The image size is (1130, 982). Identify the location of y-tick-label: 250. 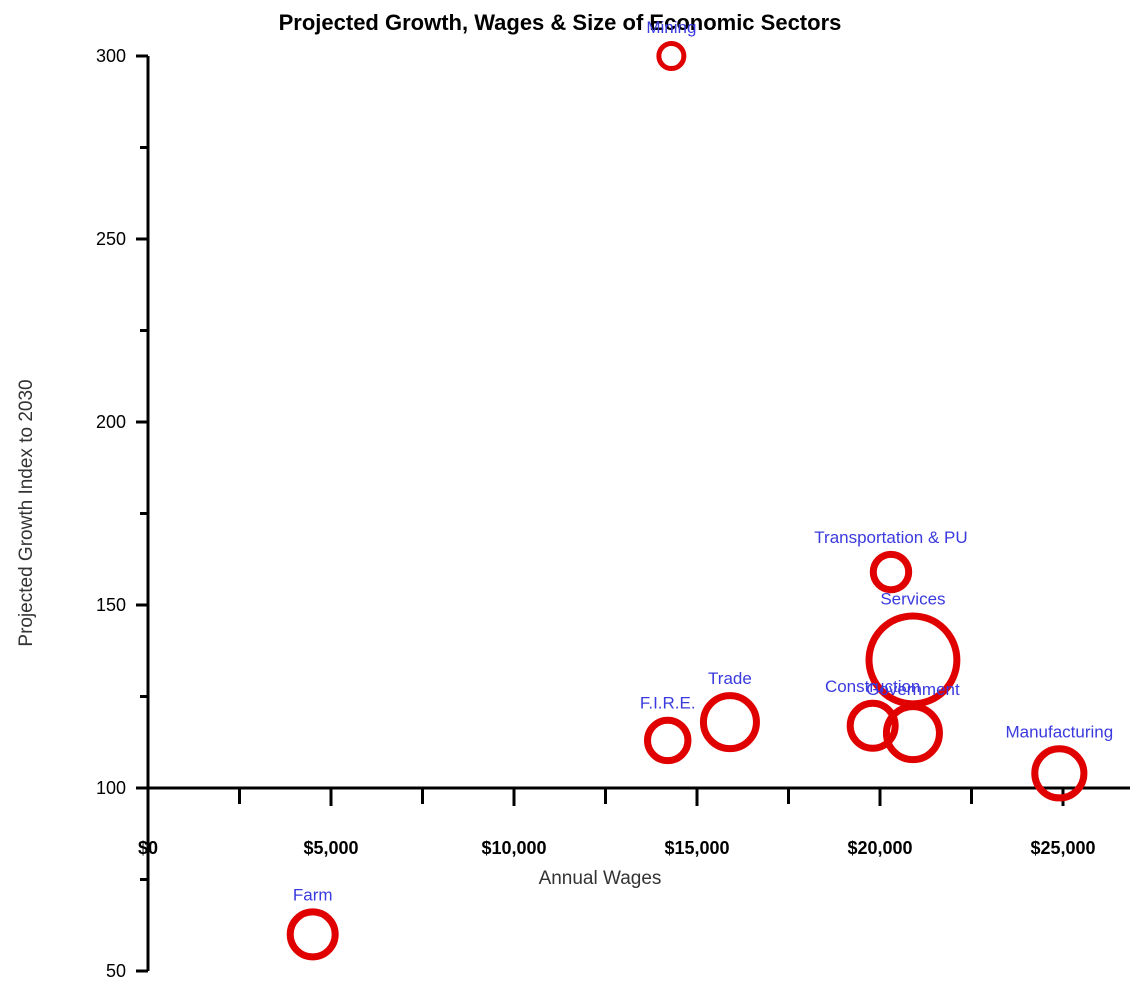
(111, 239).